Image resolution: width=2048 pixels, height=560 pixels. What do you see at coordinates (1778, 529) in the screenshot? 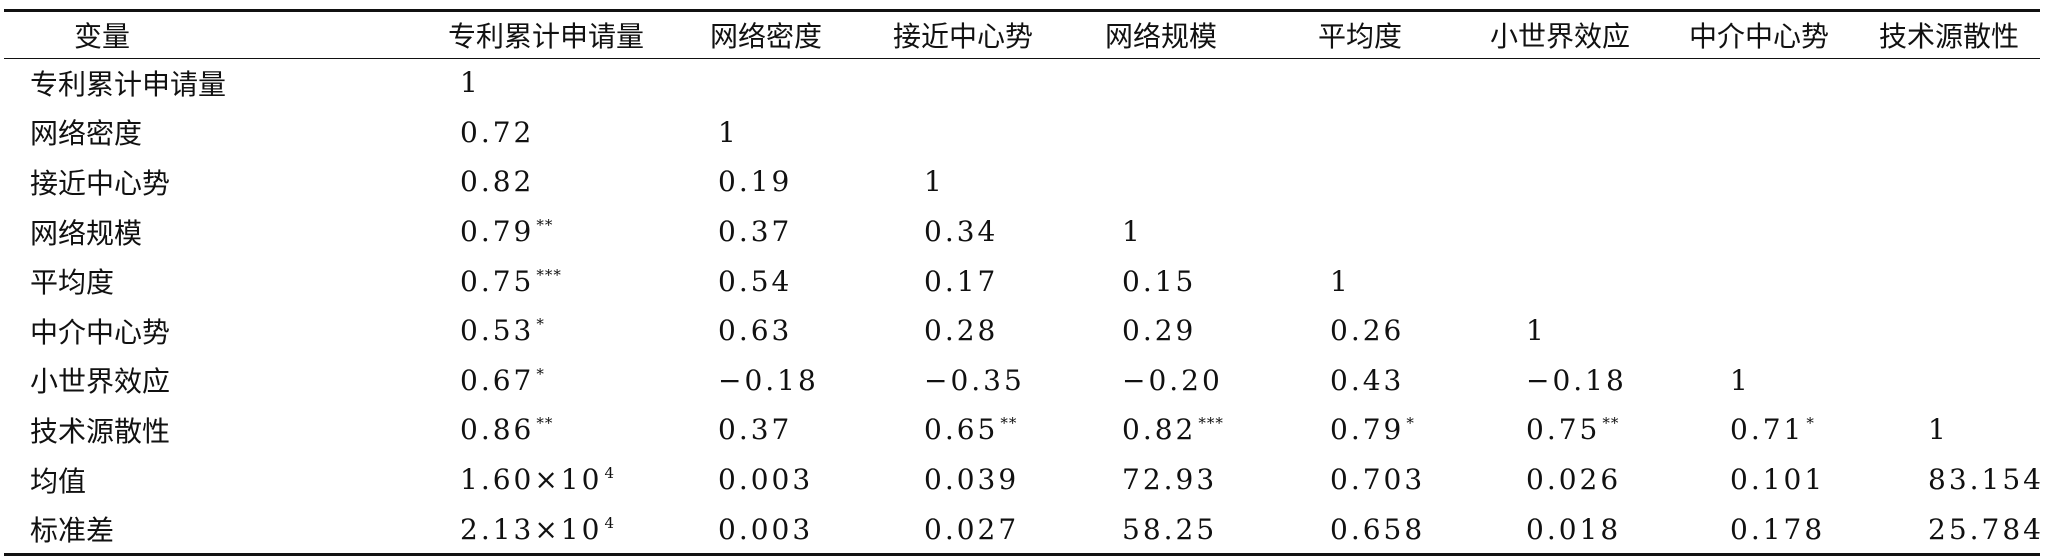
I see `cell-value: 0.178` at bounding box center [1778, 529].